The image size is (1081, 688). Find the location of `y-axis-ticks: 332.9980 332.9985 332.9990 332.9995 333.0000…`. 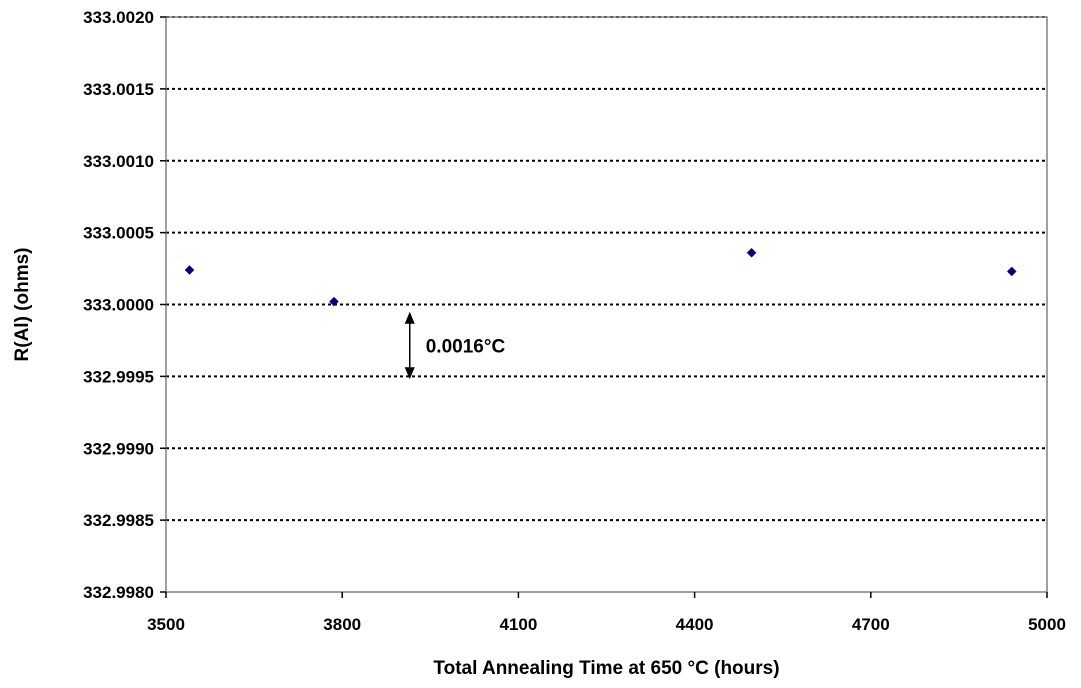

y-axis-ticks: 332.9980 332.9985 332.9990 332.9995 333.0000… is located at coordinates (124, 305).